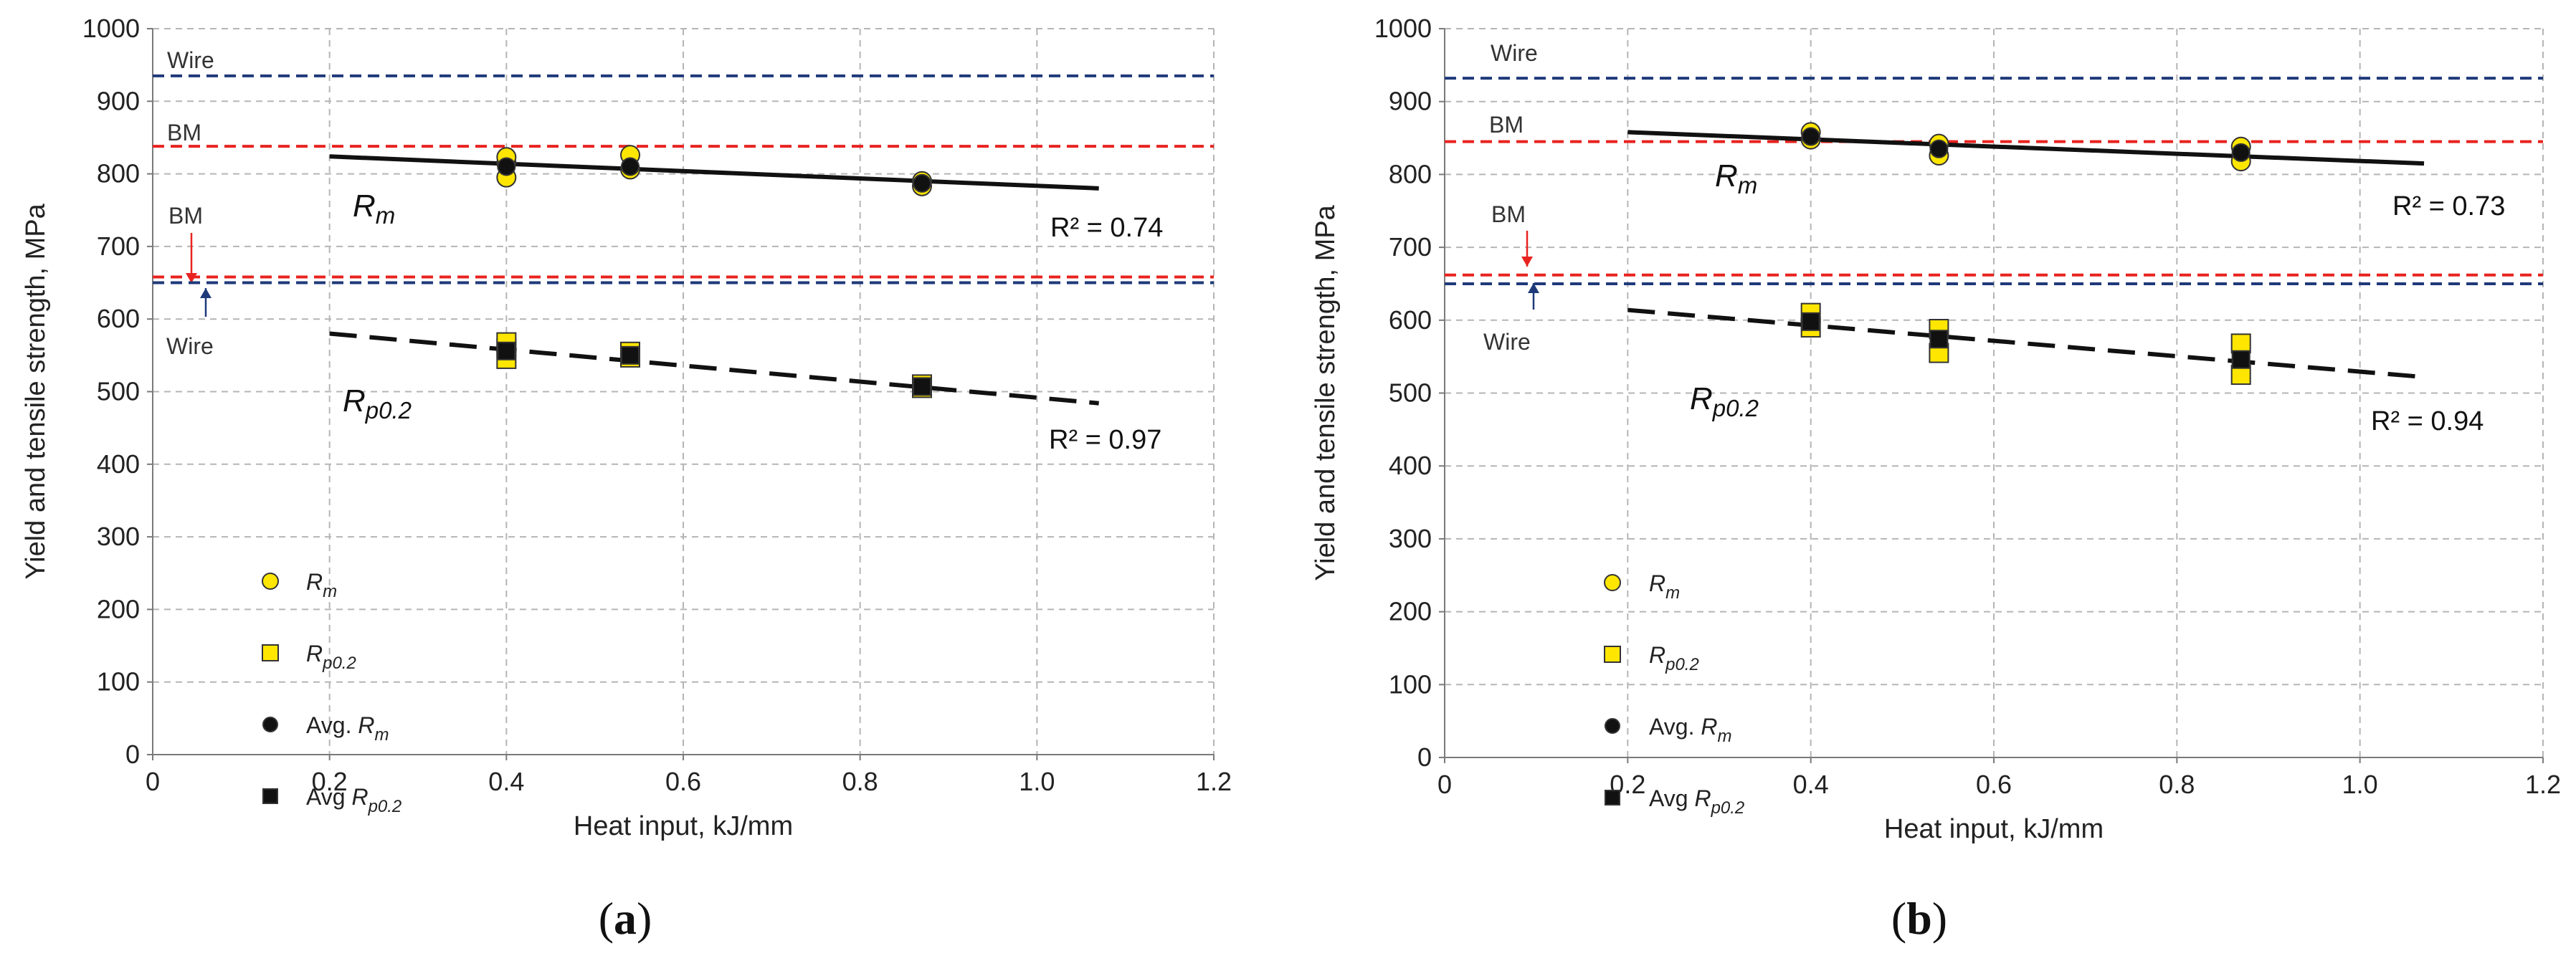 The width and height of the screenshot is (2576, 961). What do you see at coordinates (2448, 206) in the screenshot?
I see `r2-label-rm: R² = 0.73` at bounding box center [2448, 206].